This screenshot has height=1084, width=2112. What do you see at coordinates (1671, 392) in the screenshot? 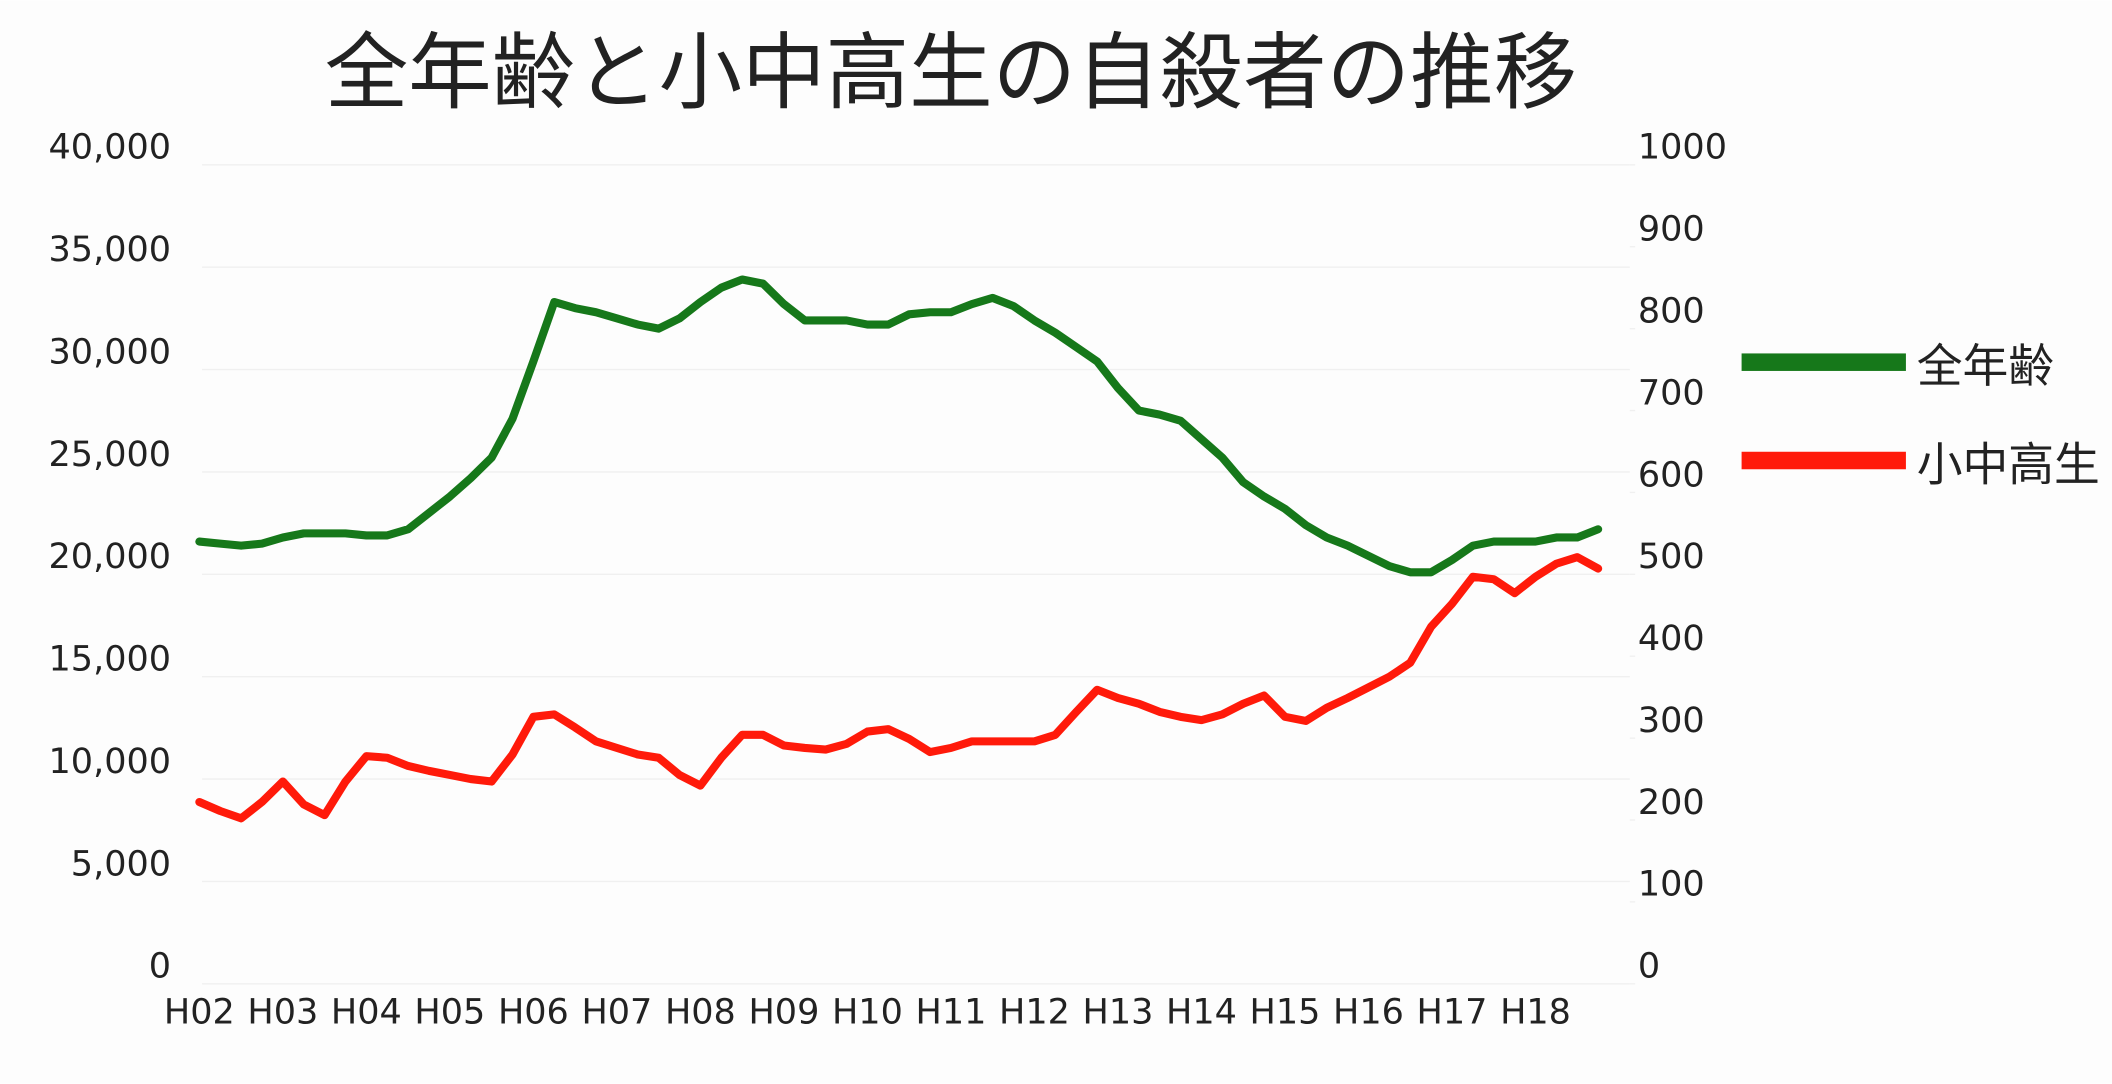
I see `y2-tick-label: 700` at bounding box center [1671, 392].